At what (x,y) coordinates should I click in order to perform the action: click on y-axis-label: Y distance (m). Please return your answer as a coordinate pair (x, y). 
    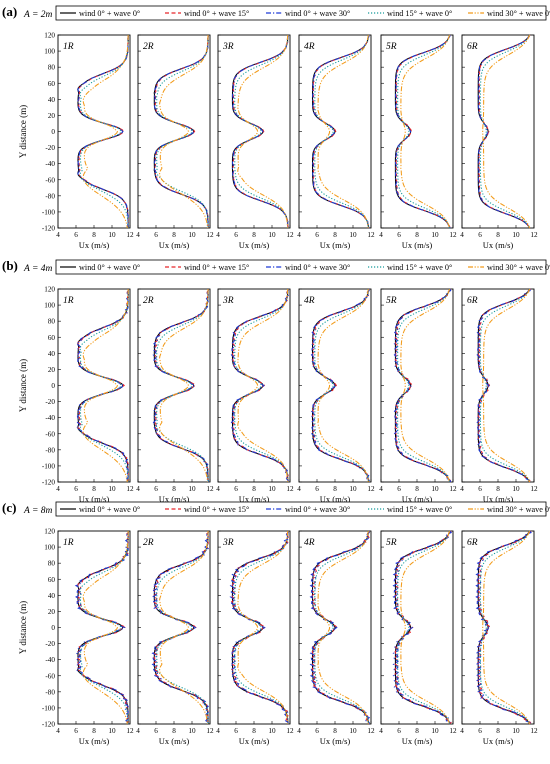
    Looking at the image, I should click on (23, 131).